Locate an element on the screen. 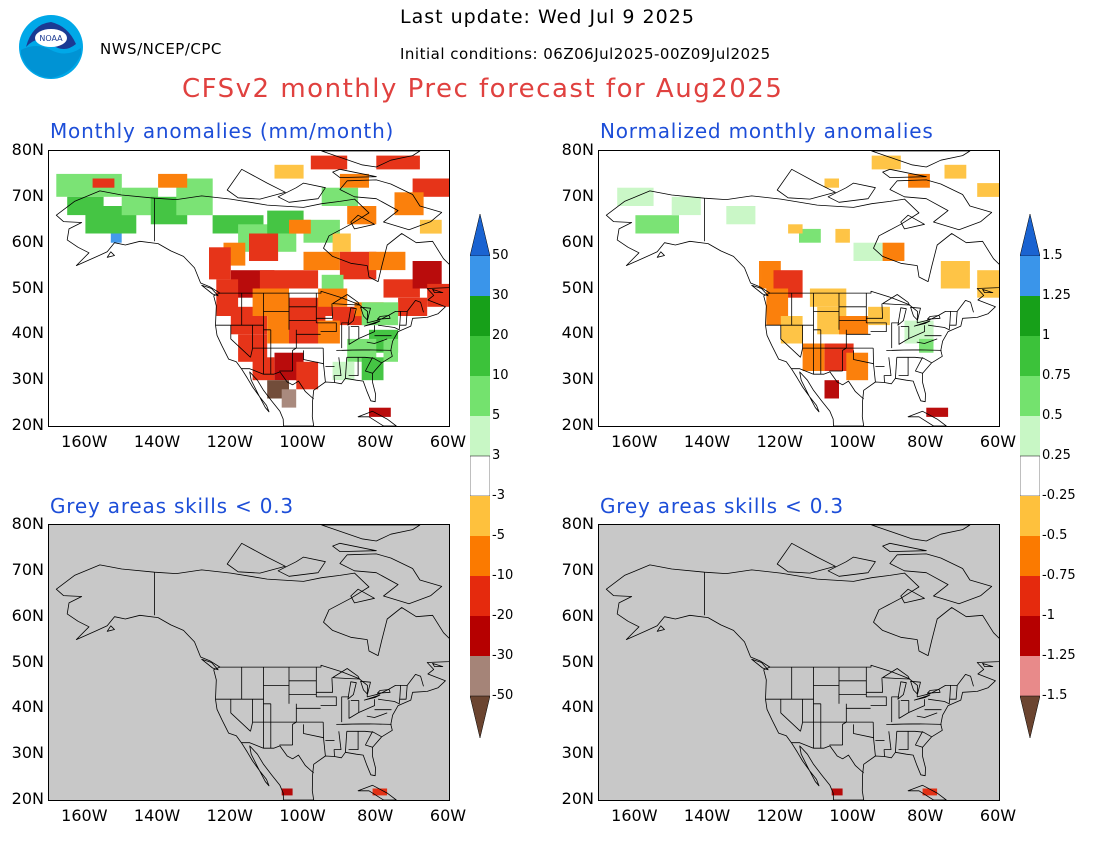 This screenshot has width=1100, height=850. map-normalized is located at coordinates (802, 288).